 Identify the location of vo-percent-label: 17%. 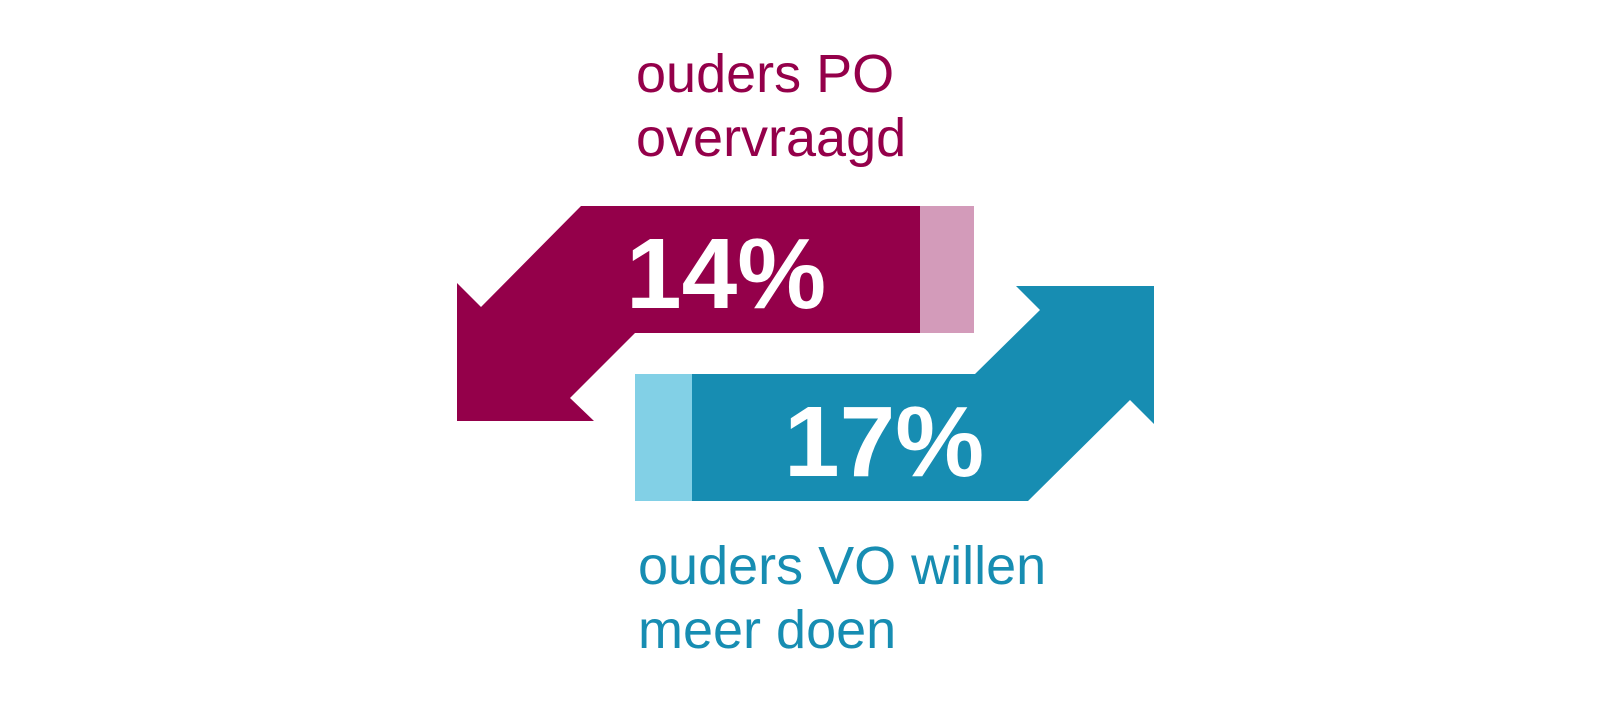
(884, 442).